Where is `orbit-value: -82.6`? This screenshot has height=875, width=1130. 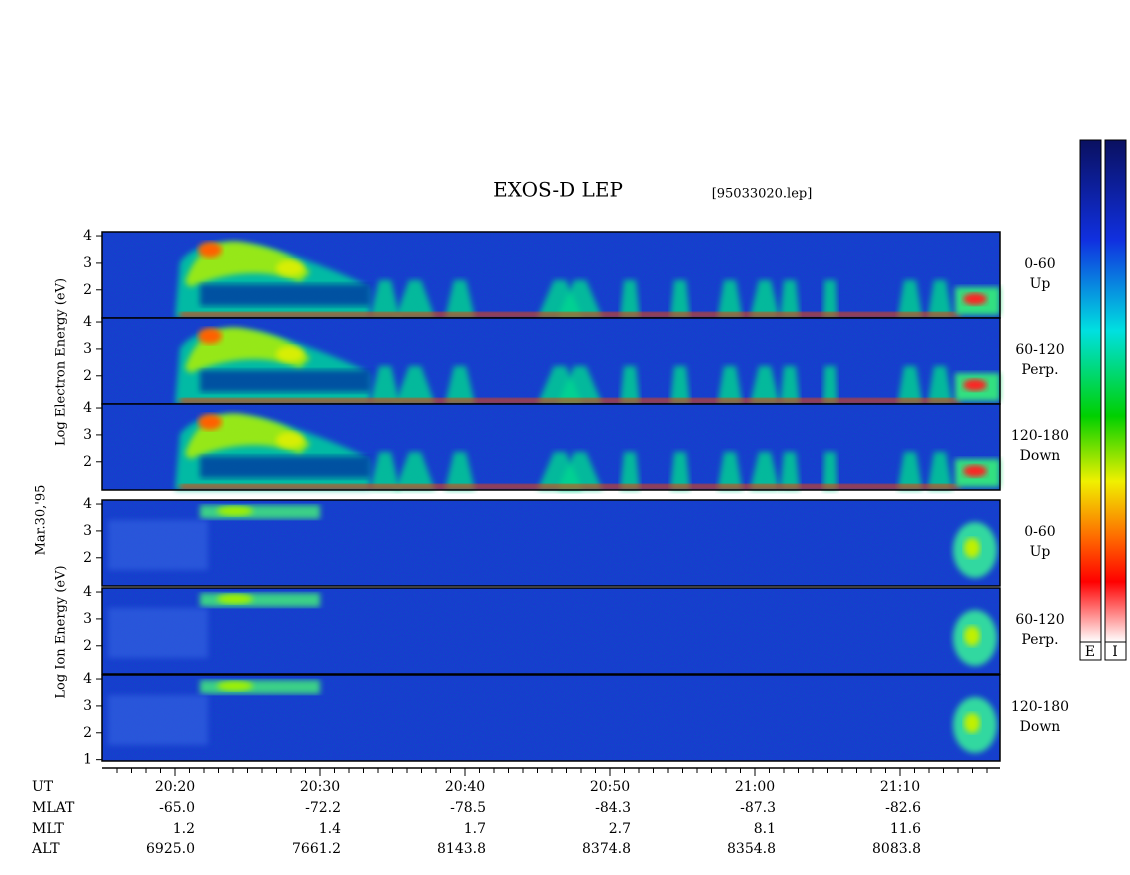
orbit-value: -82.6 is located at coordinates (903, 808).